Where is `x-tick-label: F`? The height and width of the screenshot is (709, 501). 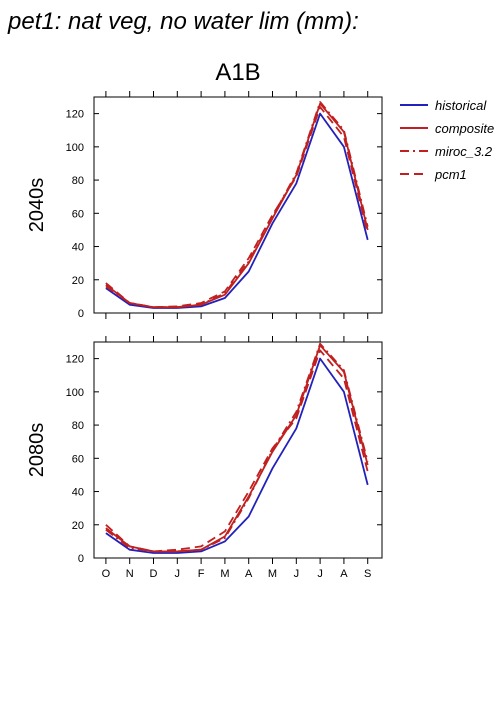
x-tick-label: F is located at coordinates (201, 574).